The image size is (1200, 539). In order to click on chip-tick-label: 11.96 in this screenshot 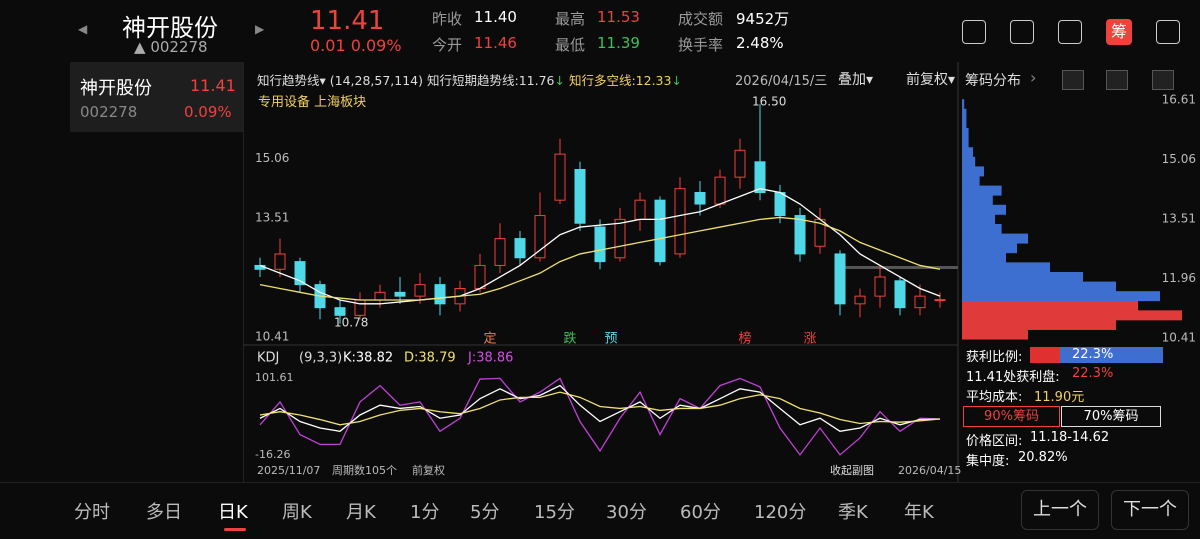, I will do `click(1179, 278)`.